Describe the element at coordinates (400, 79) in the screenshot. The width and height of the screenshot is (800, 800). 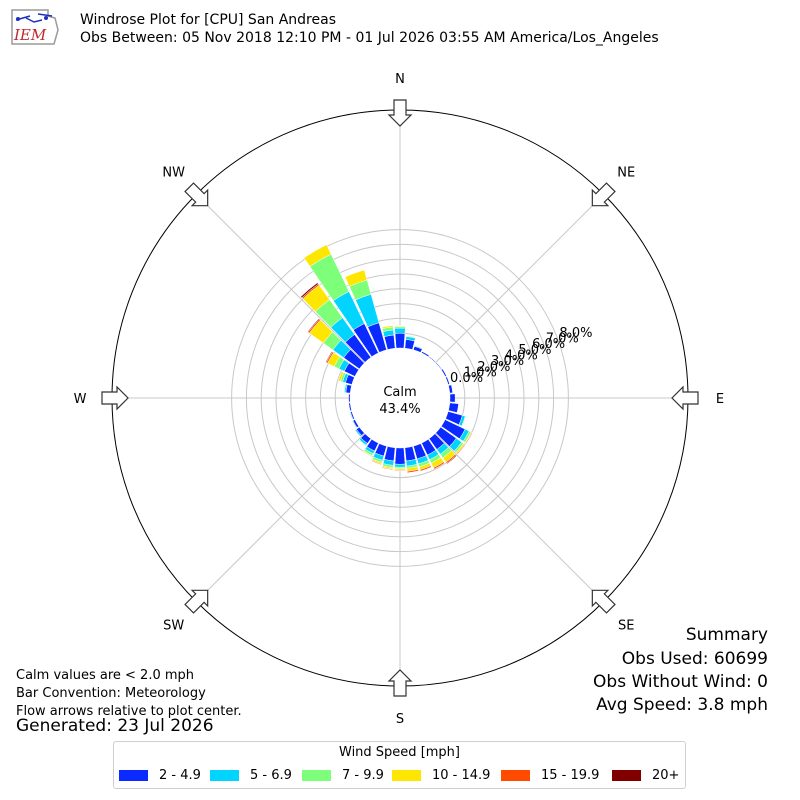
I see `direction-label: N` at that location.